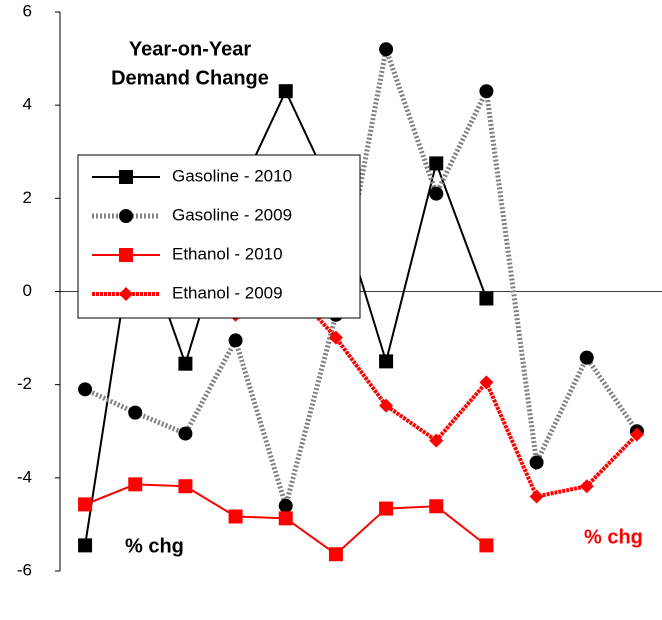  I want to click on chart-title: Year-on-Year, so click(190, 49).